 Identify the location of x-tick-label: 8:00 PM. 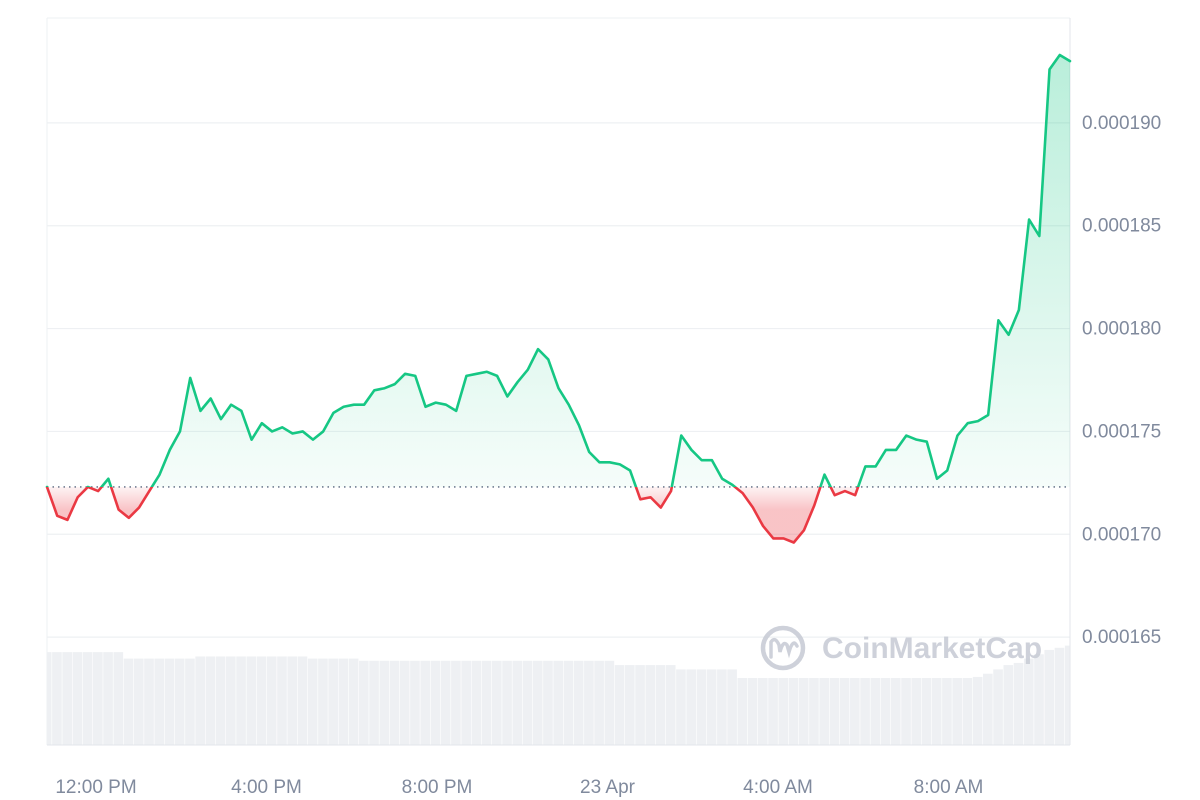
(437, 787).